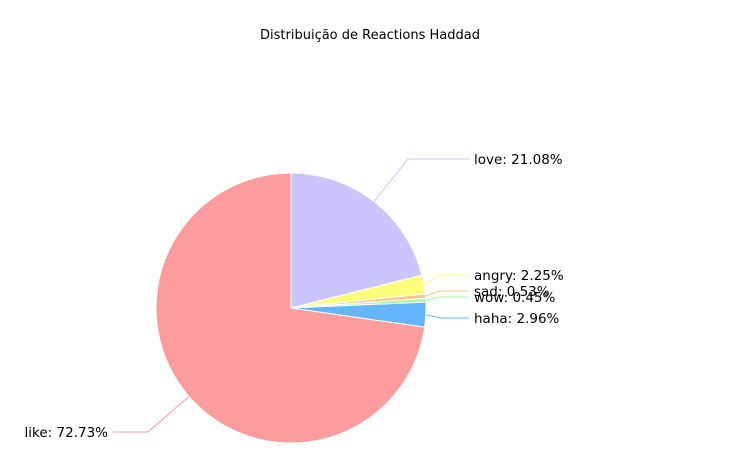 The width and height of the screenshot is (740, 469). I want to click on slice-label-like: like: 72.73%, so click(67, 433).